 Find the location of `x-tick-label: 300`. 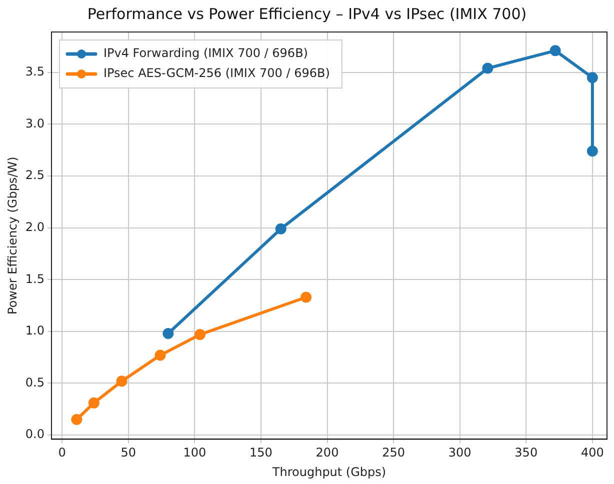

x-tick-label: 300 is located at coordinates (460, 453).